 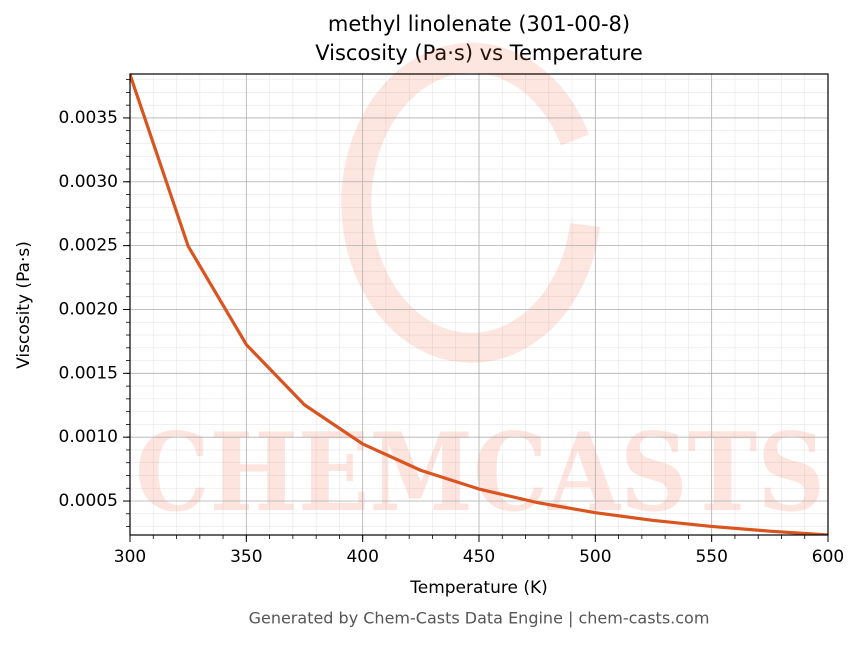 I want to click on x-tick-label: 500, so click(x=595, y=557).